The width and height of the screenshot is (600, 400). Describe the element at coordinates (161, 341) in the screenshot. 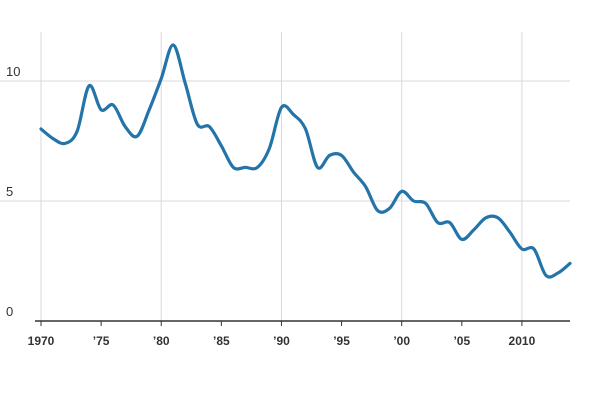

I see `x-tick-label: ’80` at that location.